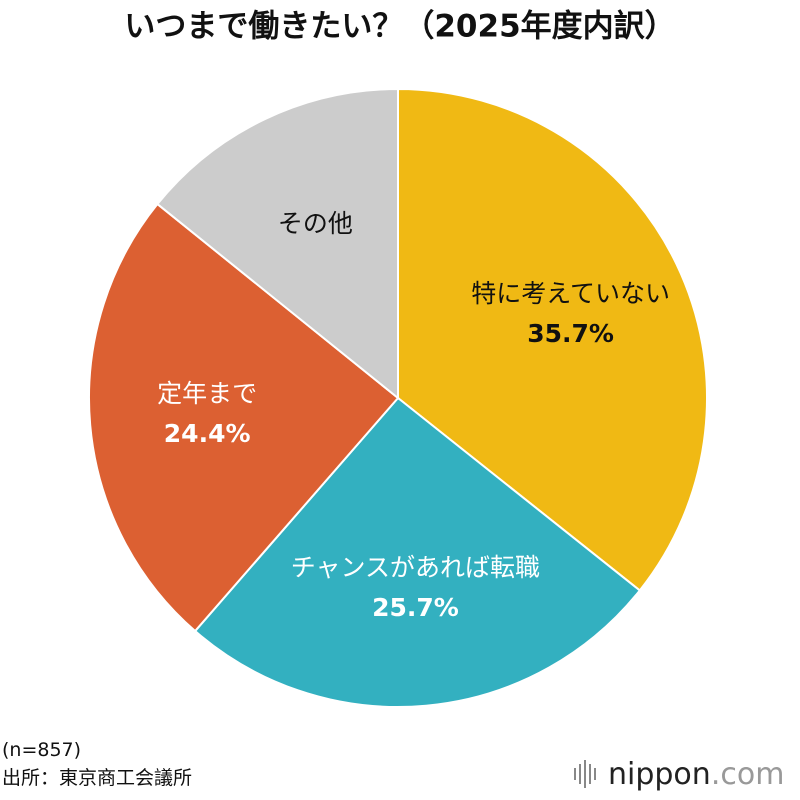 The width and height of the screenshot is (800, 800). What do you see at coordinates (207, 393) in the screenshot?
I see `slice-label: 定年まで` at bounding box center [207, 393].